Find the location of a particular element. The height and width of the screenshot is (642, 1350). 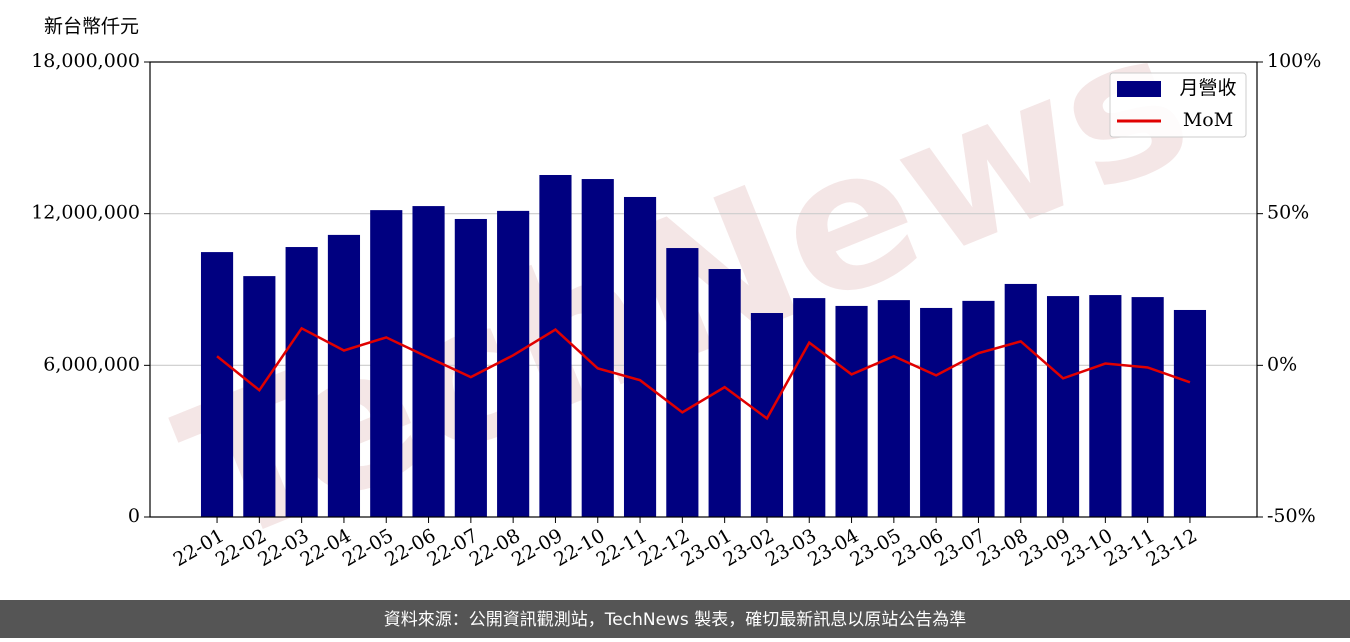

y2-tick-label: 100% is located at coordinates (1294, 61).